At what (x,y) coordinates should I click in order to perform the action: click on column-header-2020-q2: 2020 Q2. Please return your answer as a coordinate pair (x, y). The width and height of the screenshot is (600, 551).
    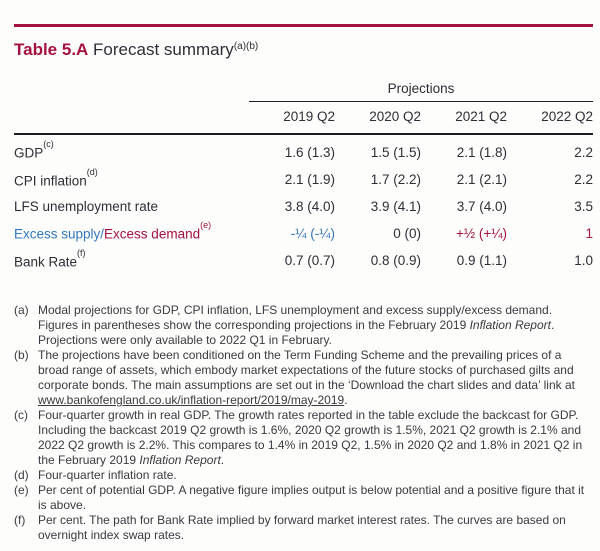
    Looking at the image, I should click on (378, 118).